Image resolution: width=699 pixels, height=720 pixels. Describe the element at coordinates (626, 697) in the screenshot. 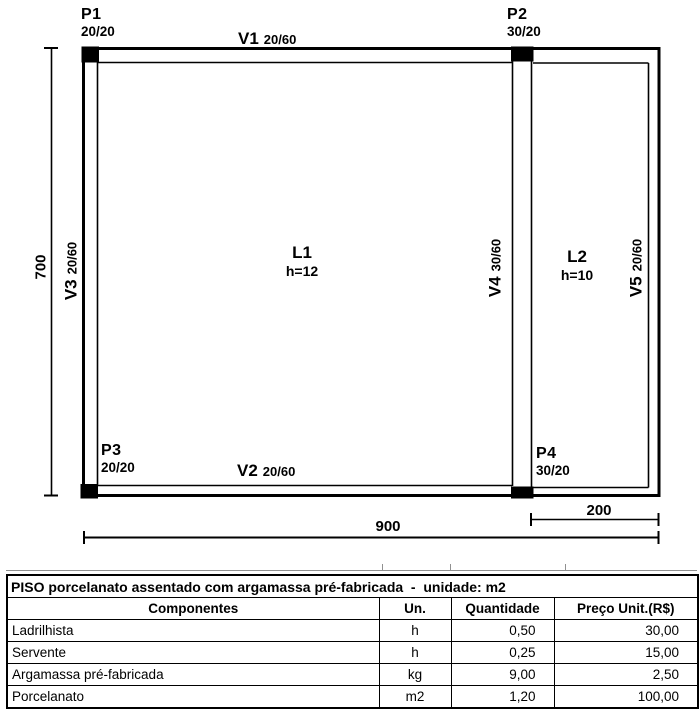

I see `cell-unit-price: 100,00` at that location.